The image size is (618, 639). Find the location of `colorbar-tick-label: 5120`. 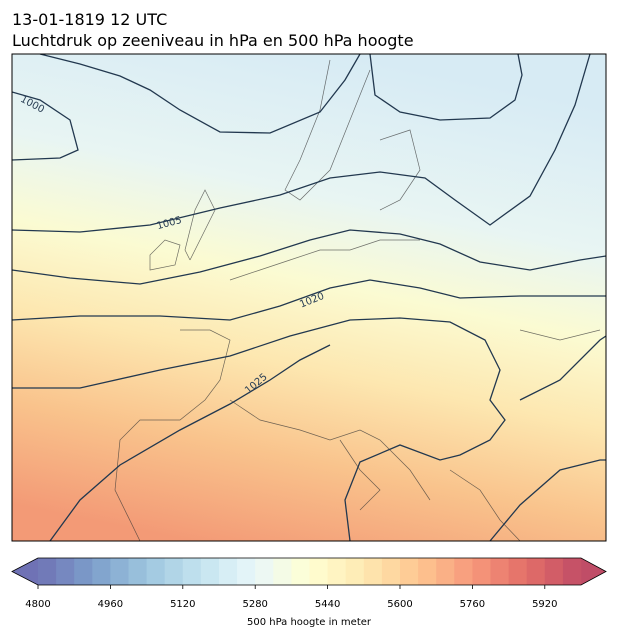

colorbar-tick-label: 5120 is located at coordinates (182, 604).